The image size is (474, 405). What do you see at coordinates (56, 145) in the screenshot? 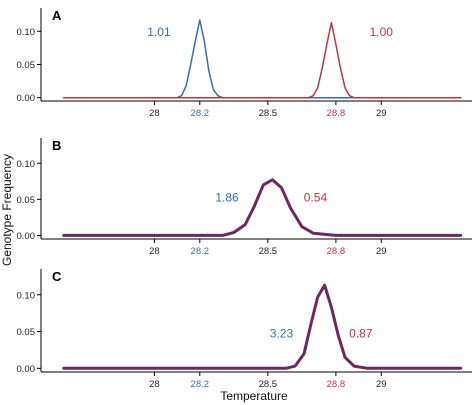
I see `panel-letter: B` at bounding box center [56, 145].